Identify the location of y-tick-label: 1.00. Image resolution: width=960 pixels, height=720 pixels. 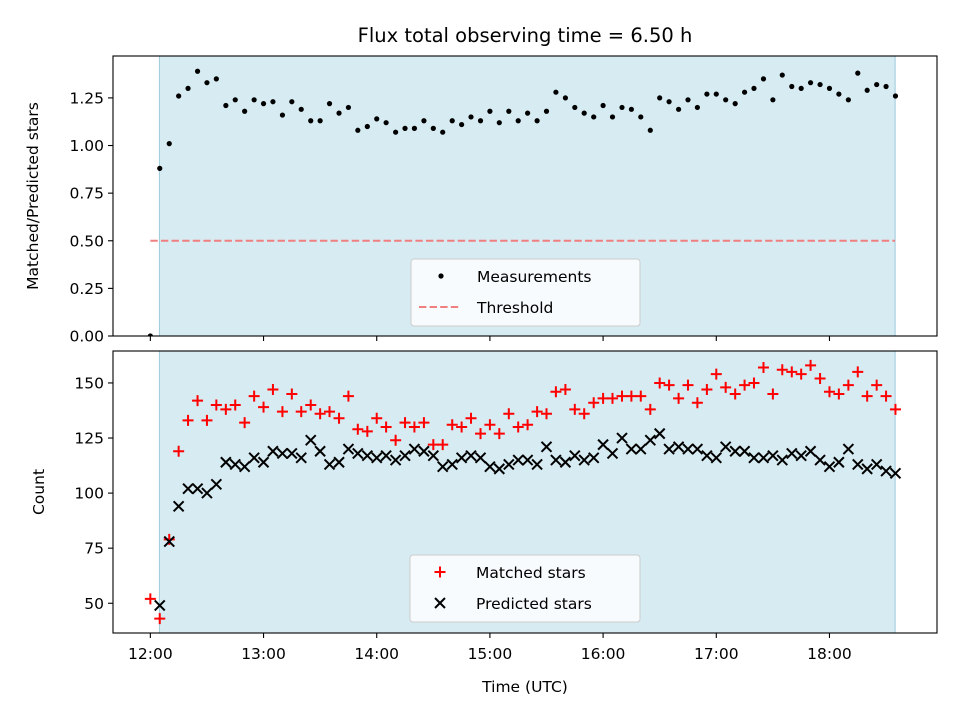
(86, 146).